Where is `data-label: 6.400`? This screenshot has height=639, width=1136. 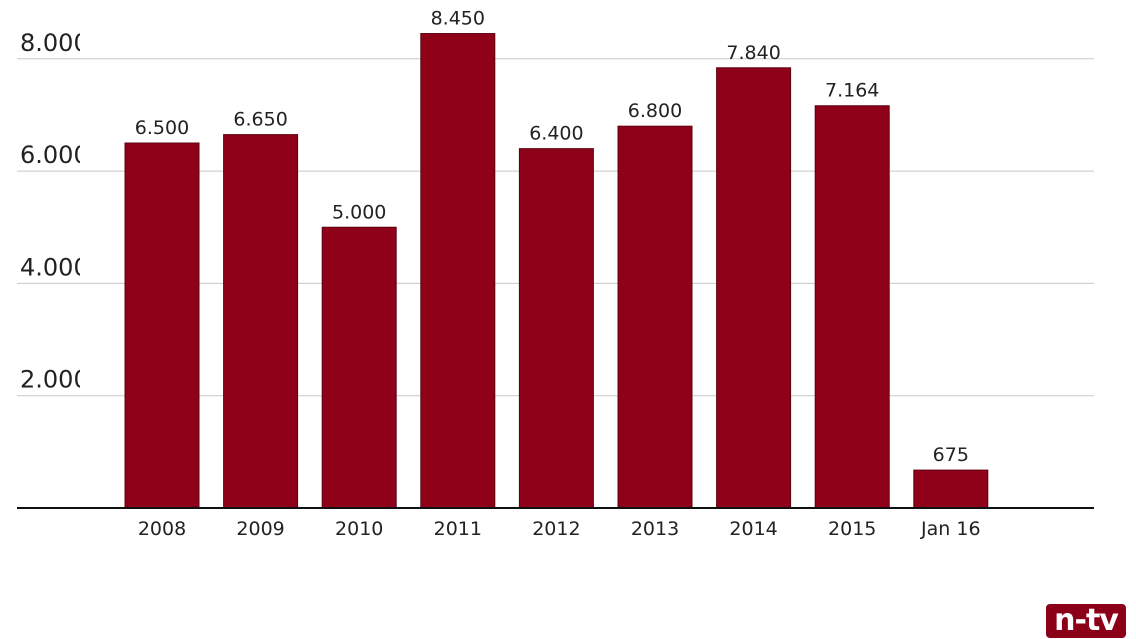
data-label: 6.400 is located at coordinates (556, 134).